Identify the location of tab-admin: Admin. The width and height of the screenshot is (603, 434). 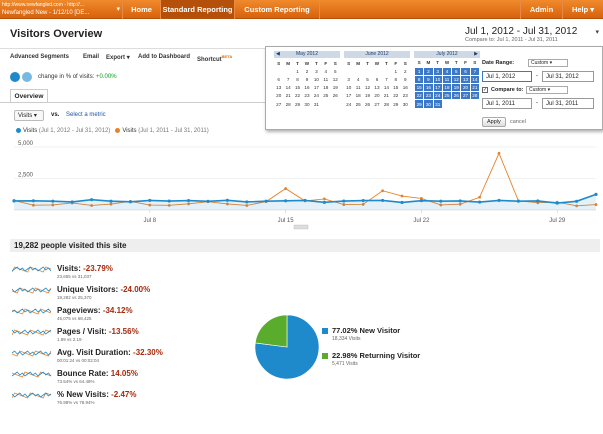
(541, 9).